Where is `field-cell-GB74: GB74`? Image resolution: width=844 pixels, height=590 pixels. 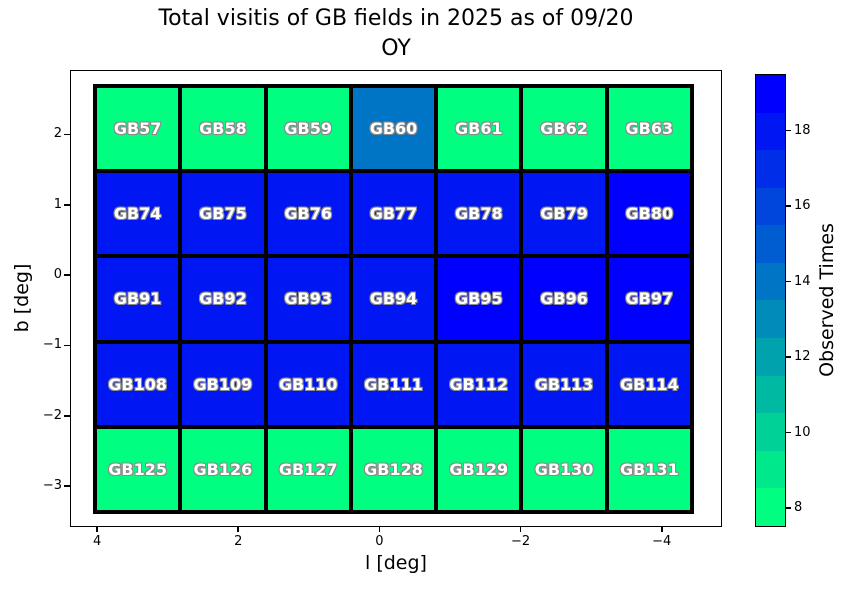
field-cell-GB74: GB74 is located at coordinates (138, 214).